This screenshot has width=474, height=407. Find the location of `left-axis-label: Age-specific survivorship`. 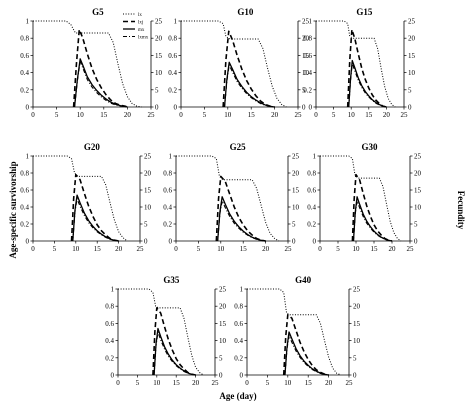

left-axis-label: Age-specific survivorship is located at coordinates (13, 209).